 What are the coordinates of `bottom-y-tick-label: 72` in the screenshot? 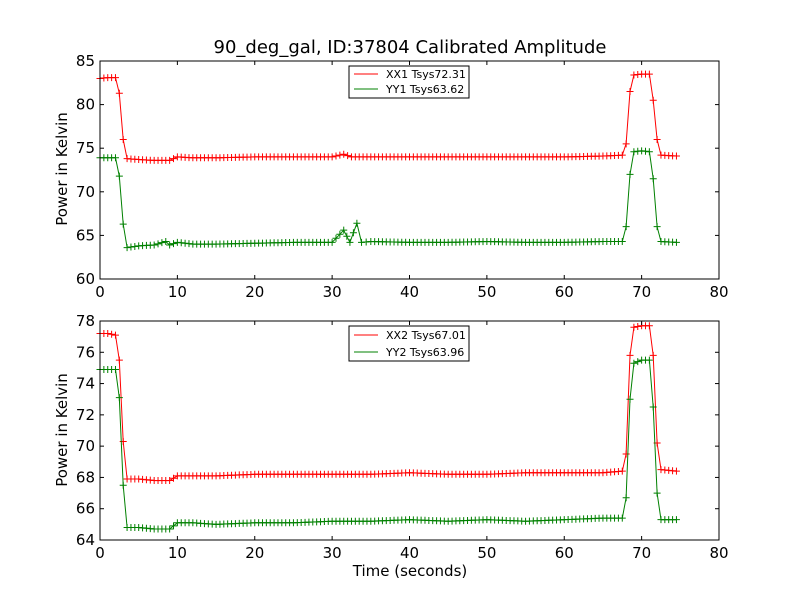 It's located at (85, 415).